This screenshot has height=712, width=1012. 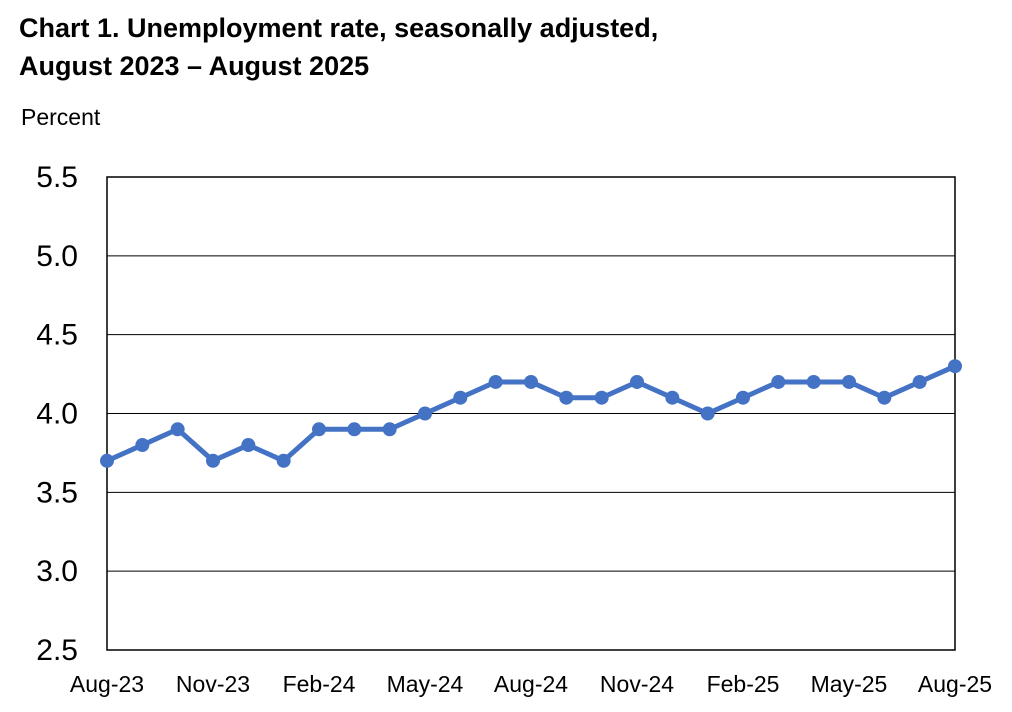 I want to click on y-tick-label: 5.0, so click(x=57, y=256).